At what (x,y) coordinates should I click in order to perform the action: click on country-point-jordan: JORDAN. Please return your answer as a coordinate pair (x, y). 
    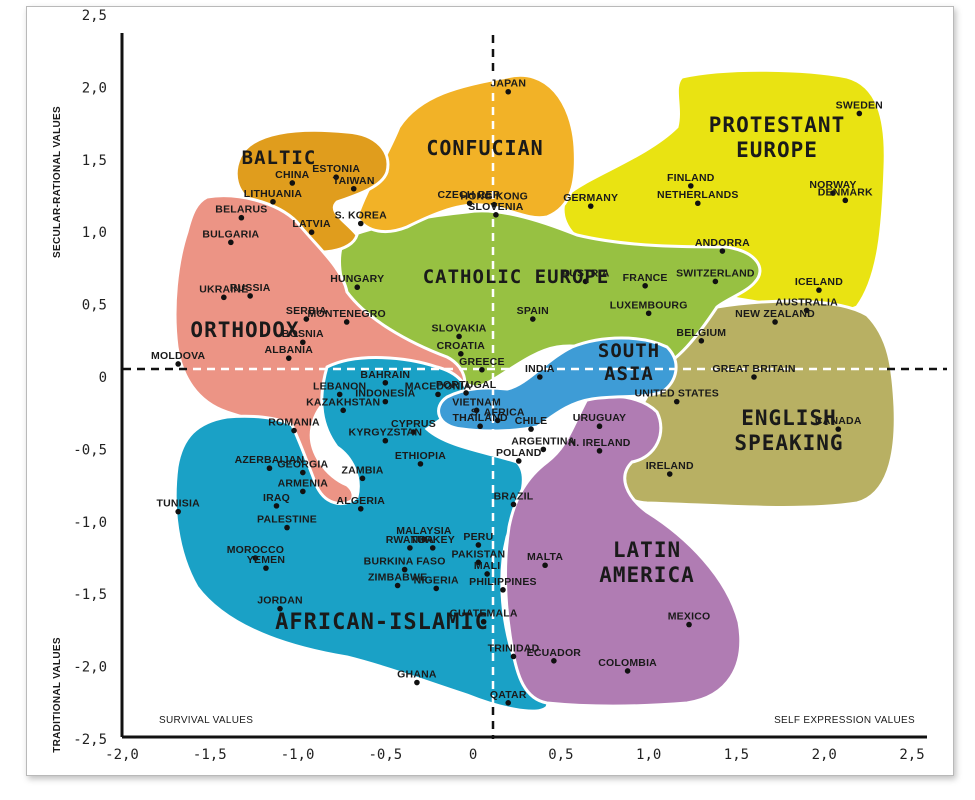
    Looking at the image, I should click on (280, 603).